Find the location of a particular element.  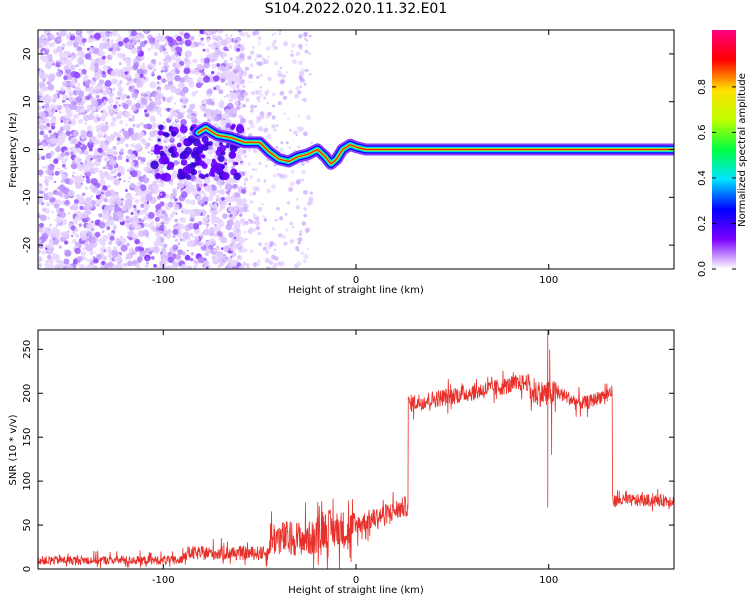

y-tick-label: -10 is located at coordinates (27, 197).